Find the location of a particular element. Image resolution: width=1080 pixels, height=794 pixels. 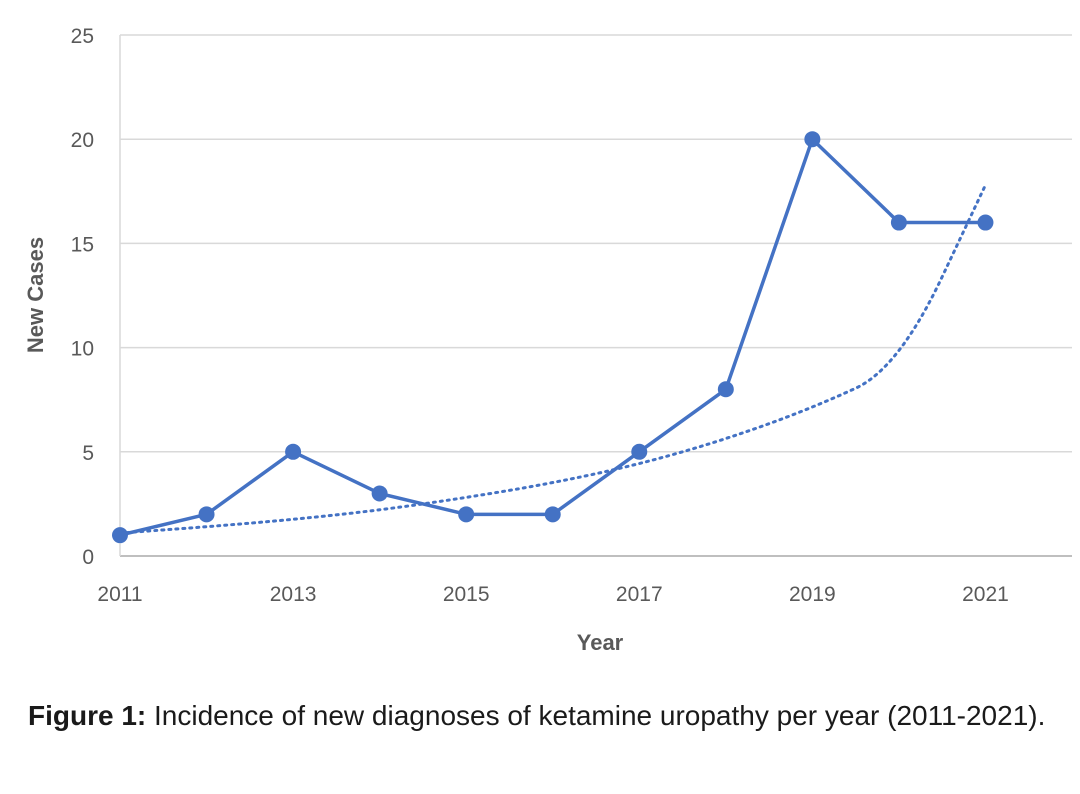

x-tick-labels: 2011 2013 2015 2017 2019 2021 is located at coordinates (552, 594).